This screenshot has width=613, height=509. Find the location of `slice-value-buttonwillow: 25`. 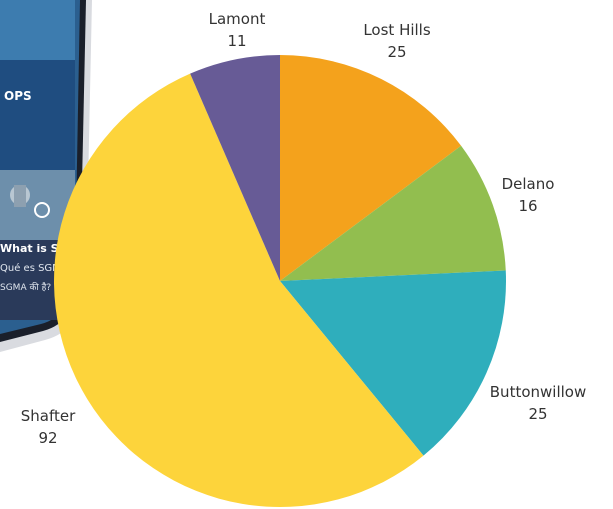

slice-value-buttonwillow: 25 is located at coordinates (537, 414).